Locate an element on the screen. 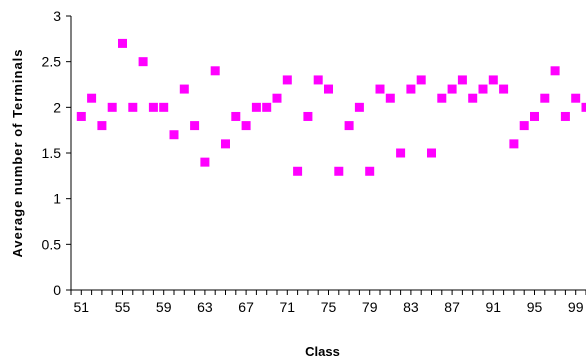  x-tick-label: 79 is located at coordinates (370, 307).